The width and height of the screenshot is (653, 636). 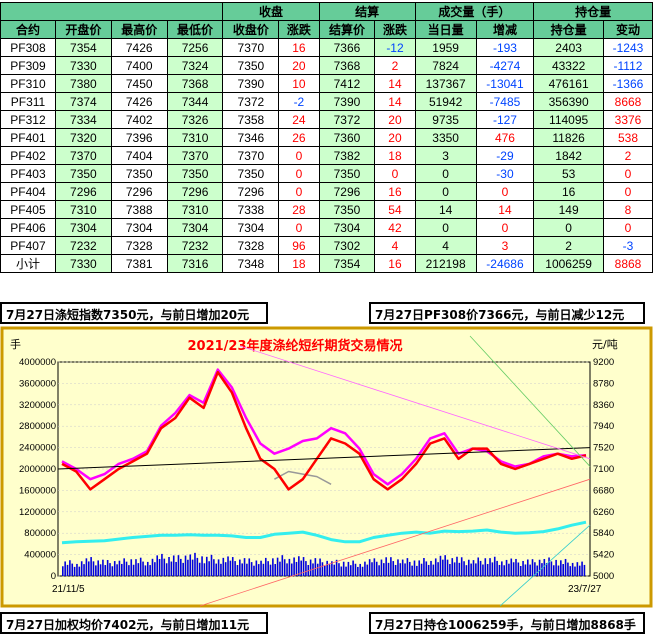 What do you see at coordinates (251, 29) in the screenshot?
I see `column-header: 收盘价` at bounding box center [251, 29].